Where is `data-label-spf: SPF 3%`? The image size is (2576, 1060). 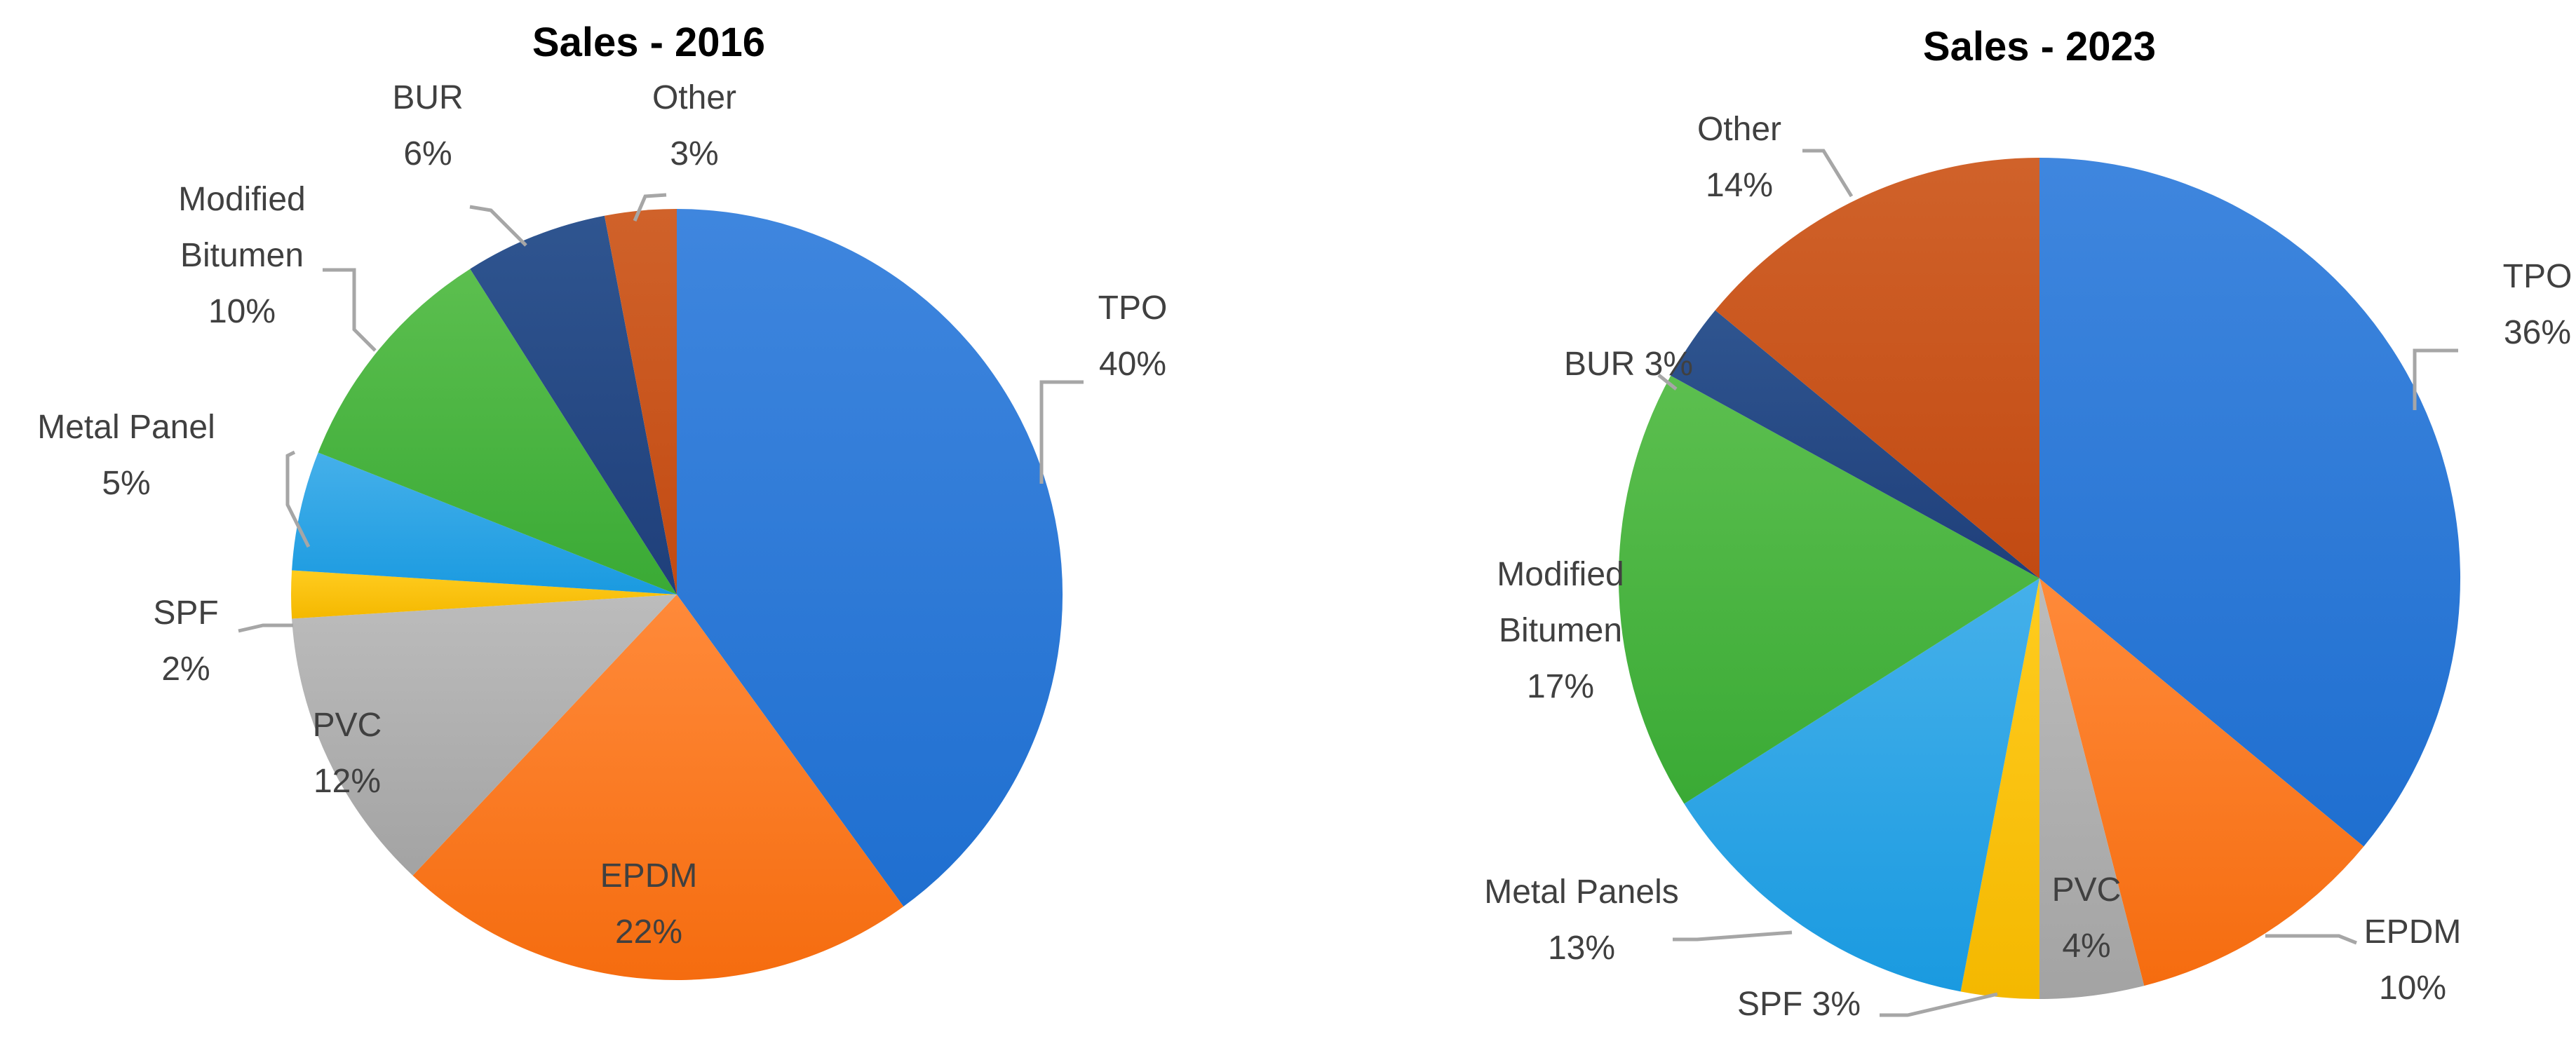
data-label-spf: SPF 3% is located at coordinates (1799, 1004).